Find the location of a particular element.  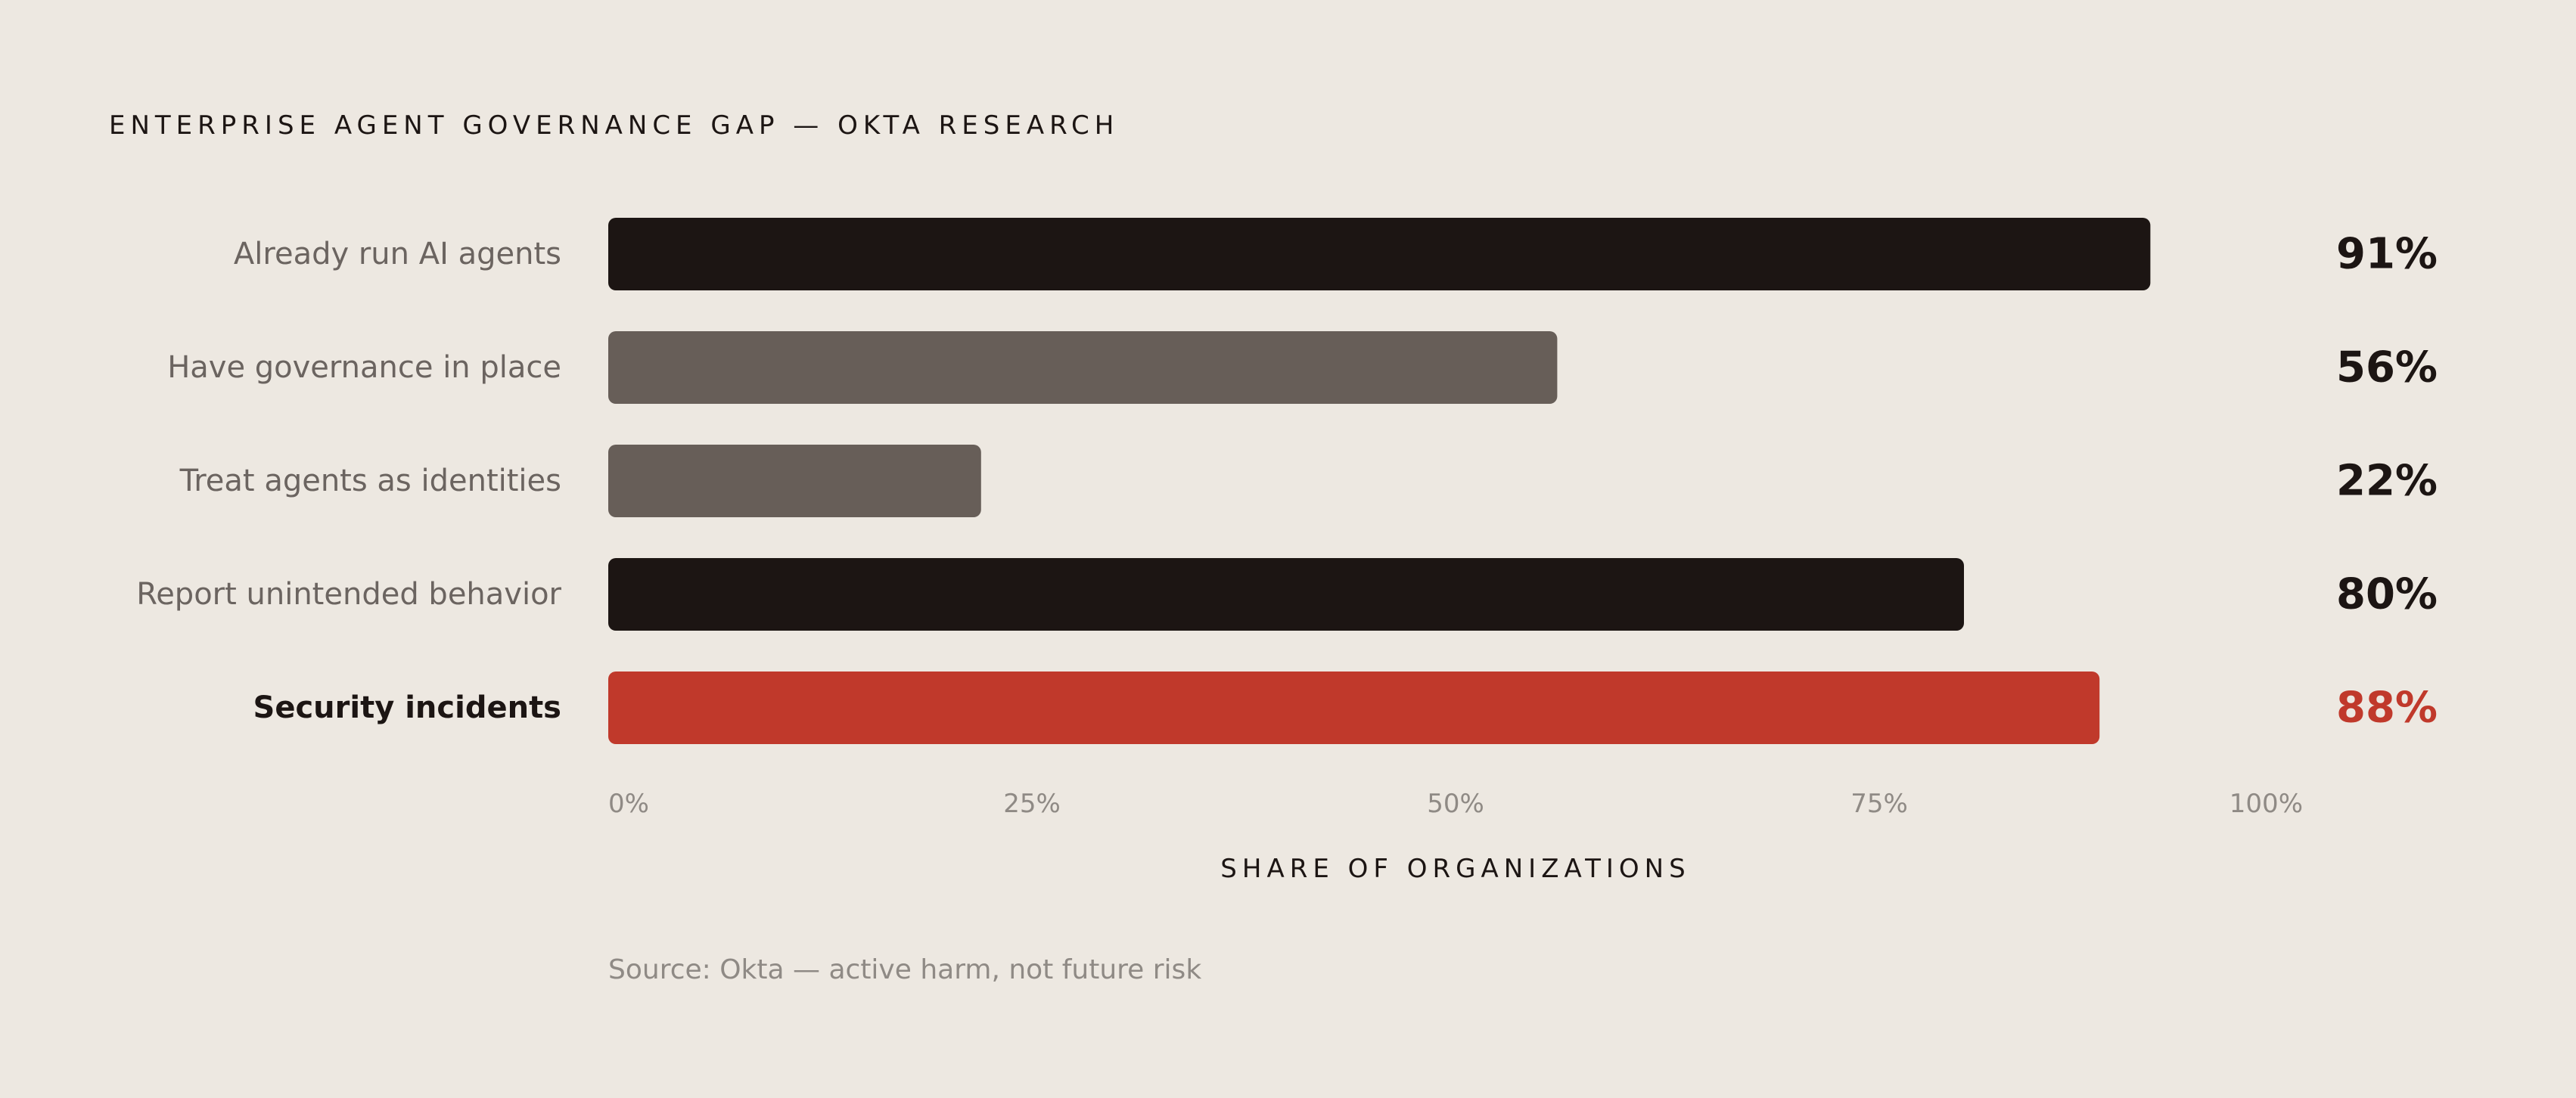

value-label: 80% is located at coordinates (2387, 594).